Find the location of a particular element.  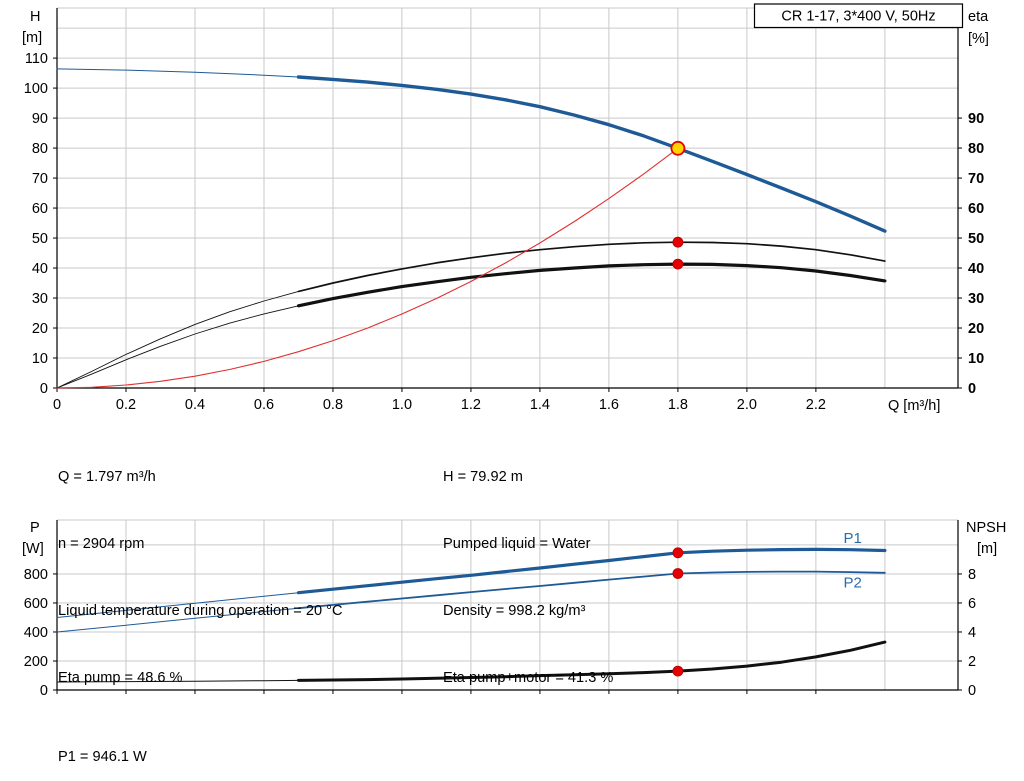

x-tick-label: 2.0 is located at coordinates (747, 405).